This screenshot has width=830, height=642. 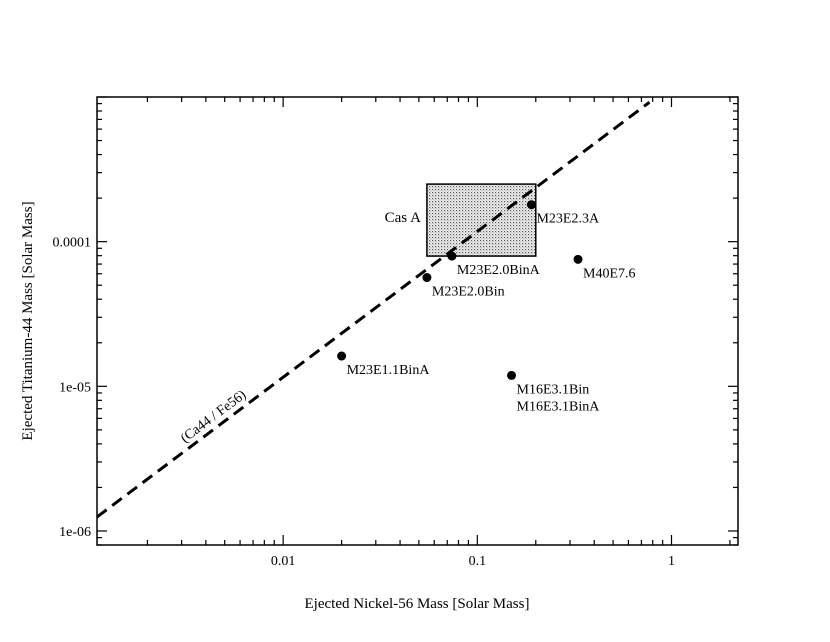 I want to click on point-label: M23E2.3A, so click(x=568, y=219).